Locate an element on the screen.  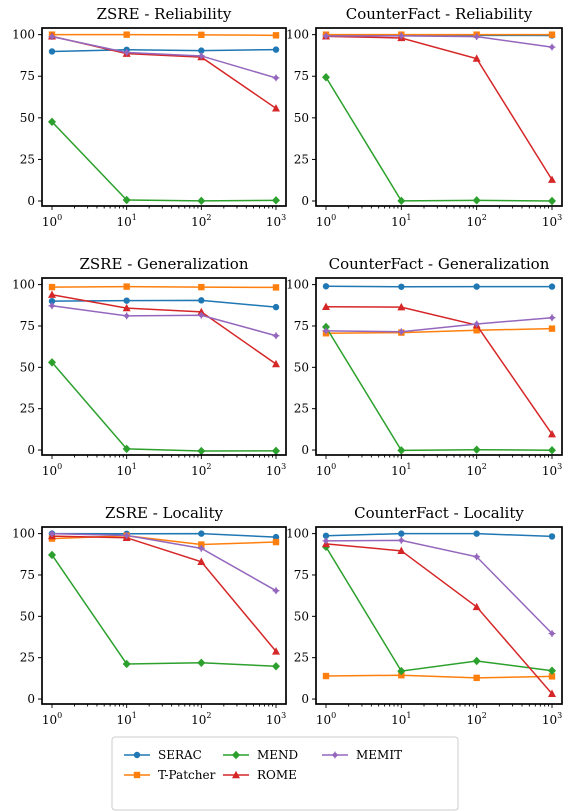
legend-marker-cross is located at coordinates (335, 755).